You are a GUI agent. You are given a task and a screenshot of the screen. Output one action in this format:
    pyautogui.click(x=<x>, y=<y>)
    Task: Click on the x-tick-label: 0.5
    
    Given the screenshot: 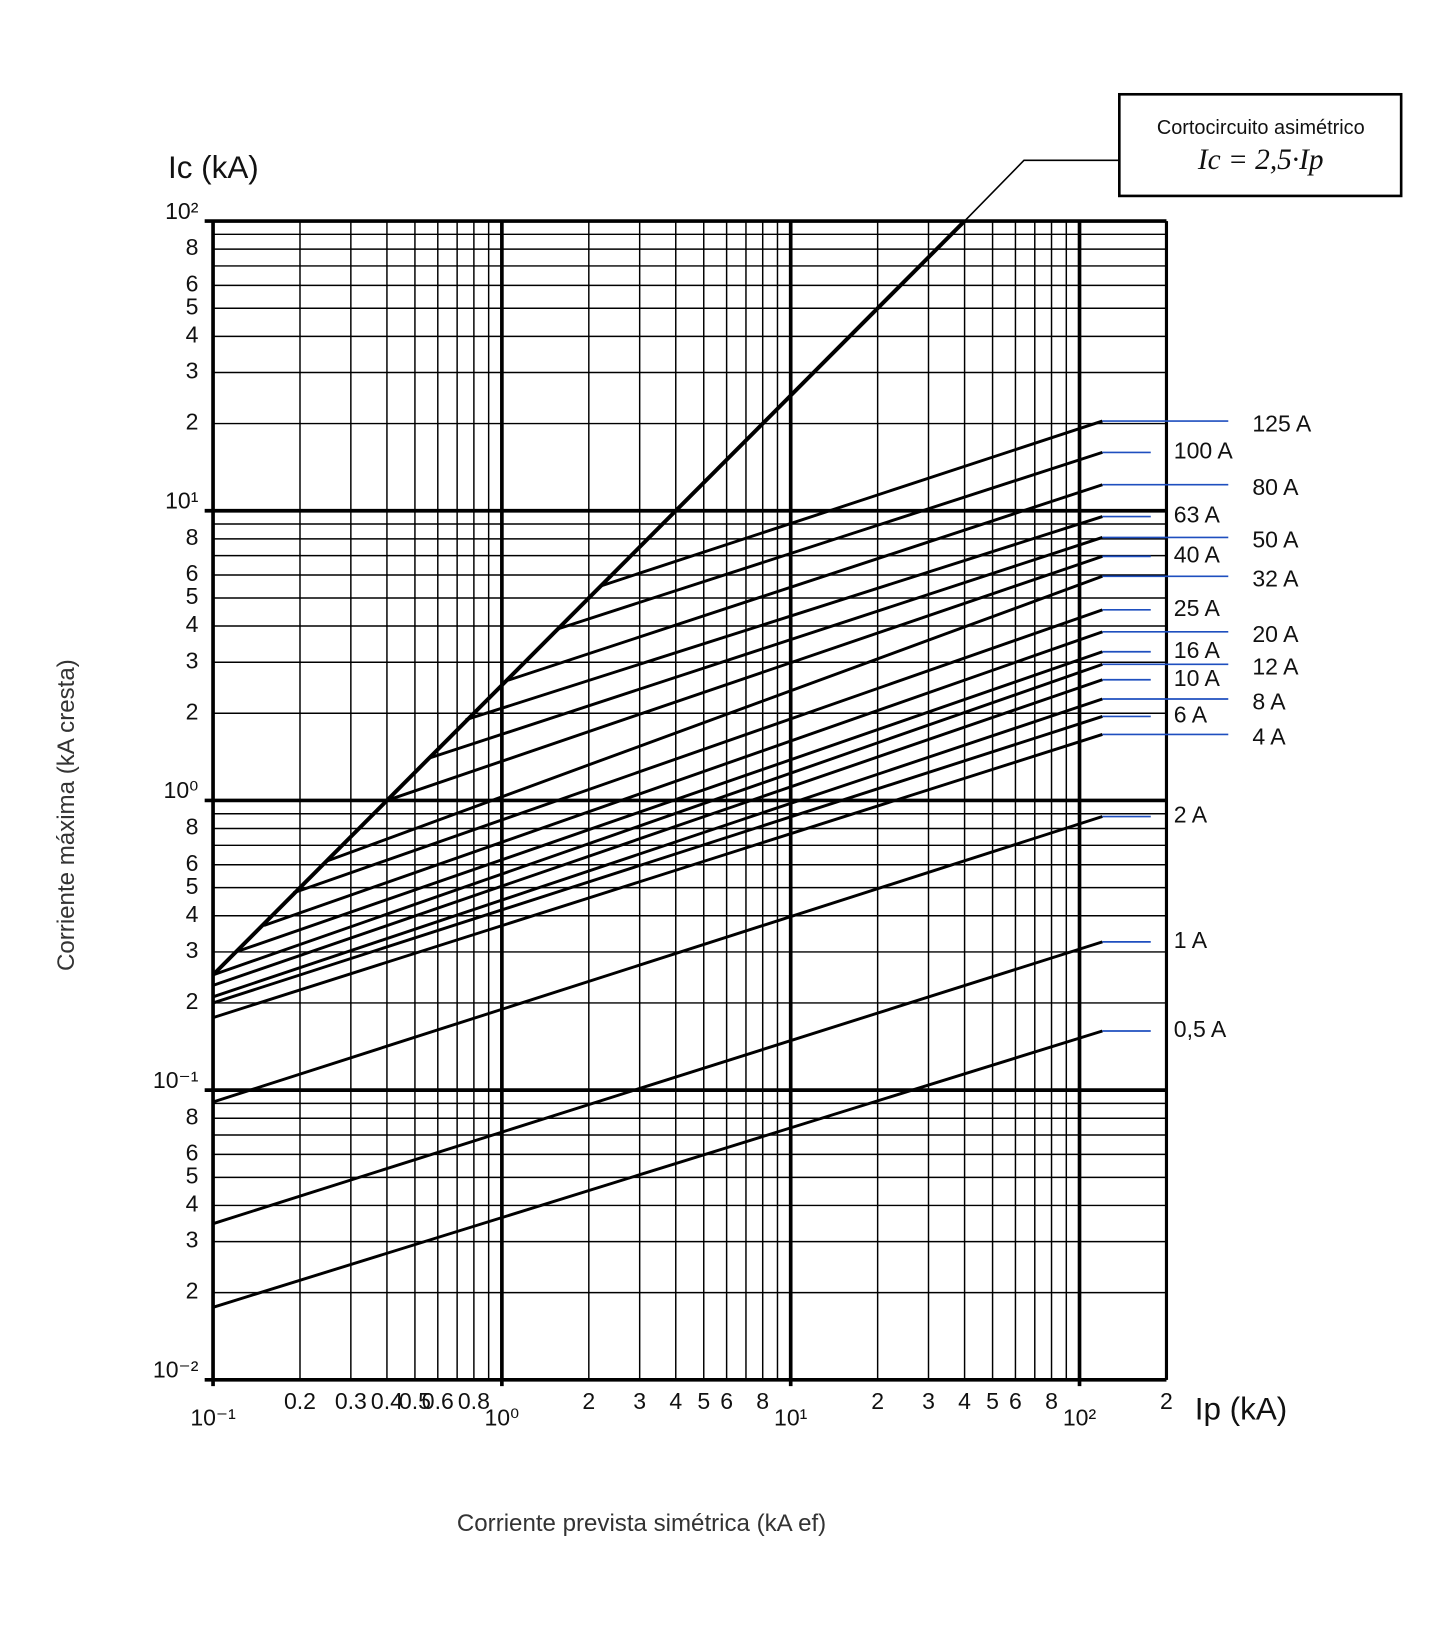 What is the action you would take?
    pyautogui.click(x=415, y=1401)
    